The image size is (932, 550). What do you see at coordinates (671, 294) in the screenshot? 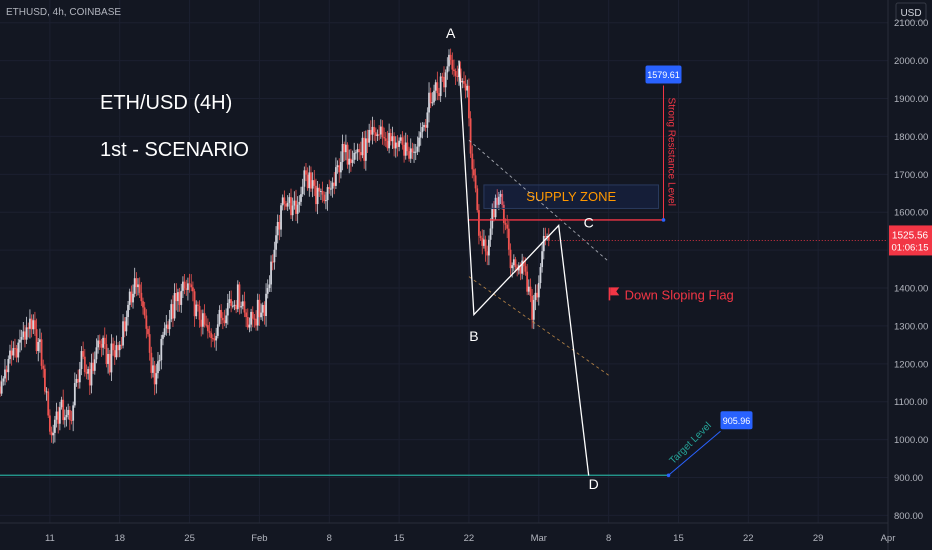
I see `flag-note: Down Sloping Flag` at bounding box center [671, 294].